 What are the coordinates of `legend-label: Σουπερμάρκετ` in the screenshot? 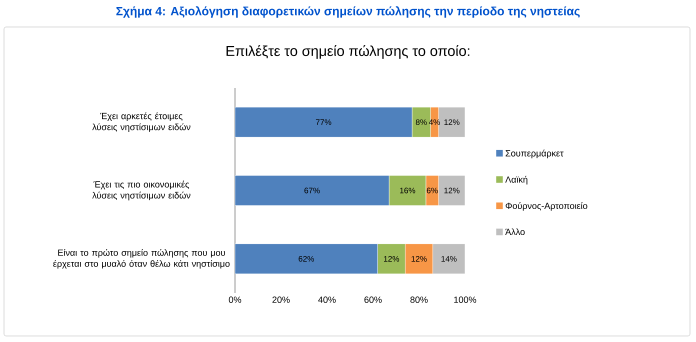 It's located at (535, 154).